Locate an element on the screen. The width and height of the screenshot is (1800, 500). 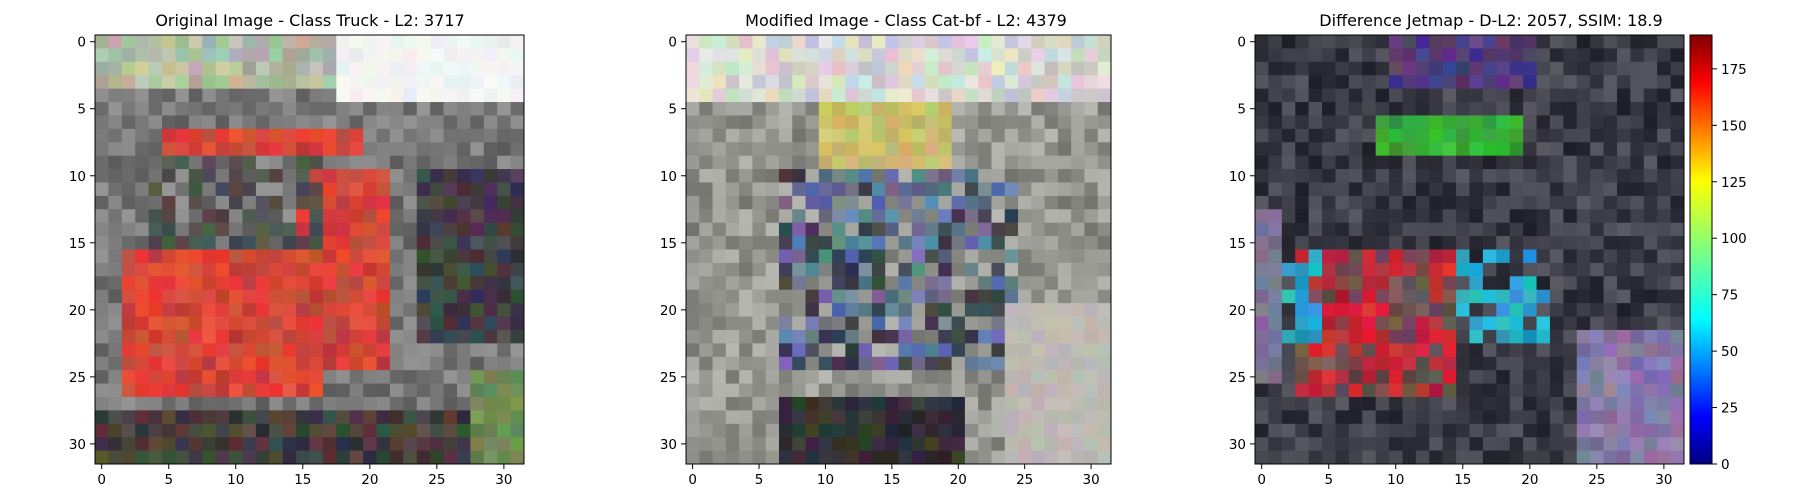
x-tick-label: 25 is located at coordinates (1596, 480).